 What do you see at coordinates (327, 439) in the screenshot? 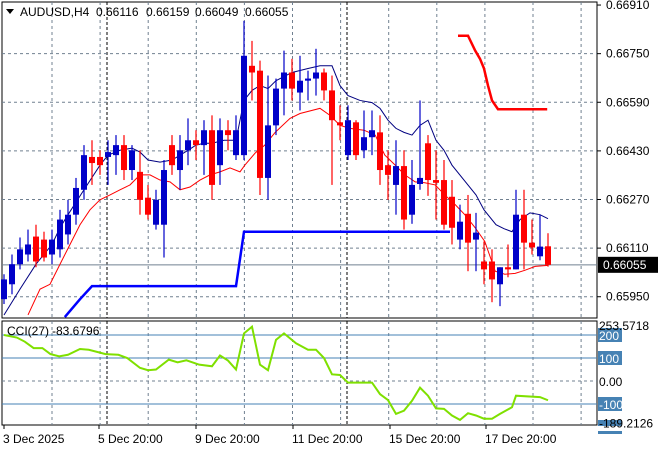
I see `time-tick-label: 11 Dec 20:00` at bounding box center [327, 439].